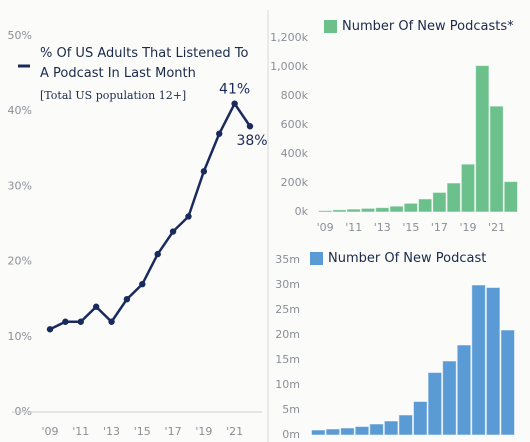 Image resolution: width=530 pixels, height=442 pixels. What do you see at coordinates (295, 153) in the screenshot?
I see `y-tick-label: 400k` at bounding box center [295, 153].